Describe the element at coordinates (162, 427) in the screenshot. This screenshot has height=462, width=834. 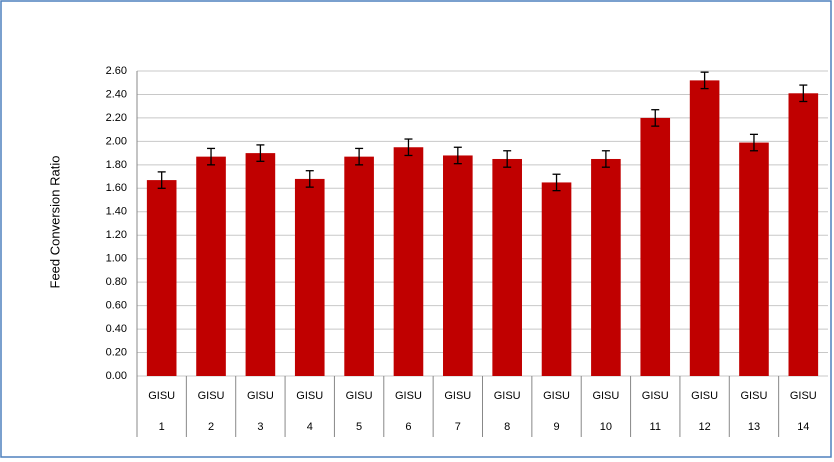
I see `x-tick-label: 1` at that location.